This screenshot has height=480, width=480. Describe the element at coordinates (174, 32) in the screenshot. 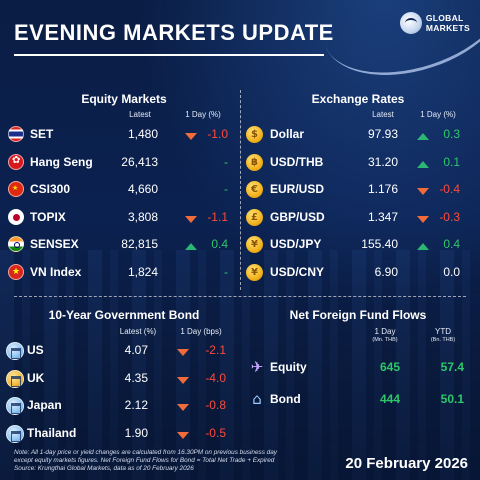

I see `page-title: EVENING MARKETS UPDATE` at that location.